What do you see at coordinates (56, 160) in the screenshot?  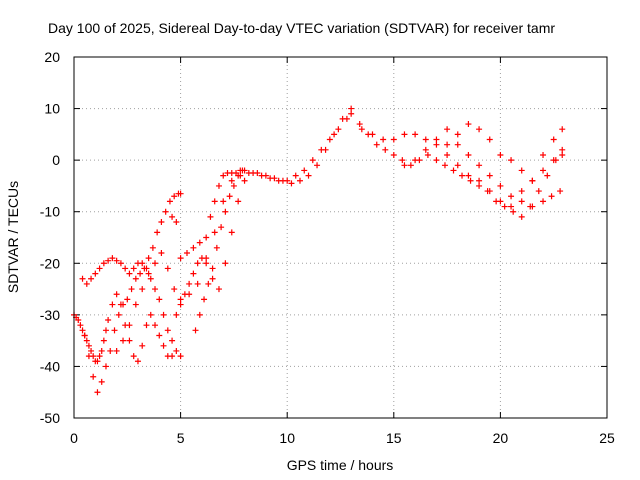 I see `y-tick-label: 0` at bounding box center [56, 160].